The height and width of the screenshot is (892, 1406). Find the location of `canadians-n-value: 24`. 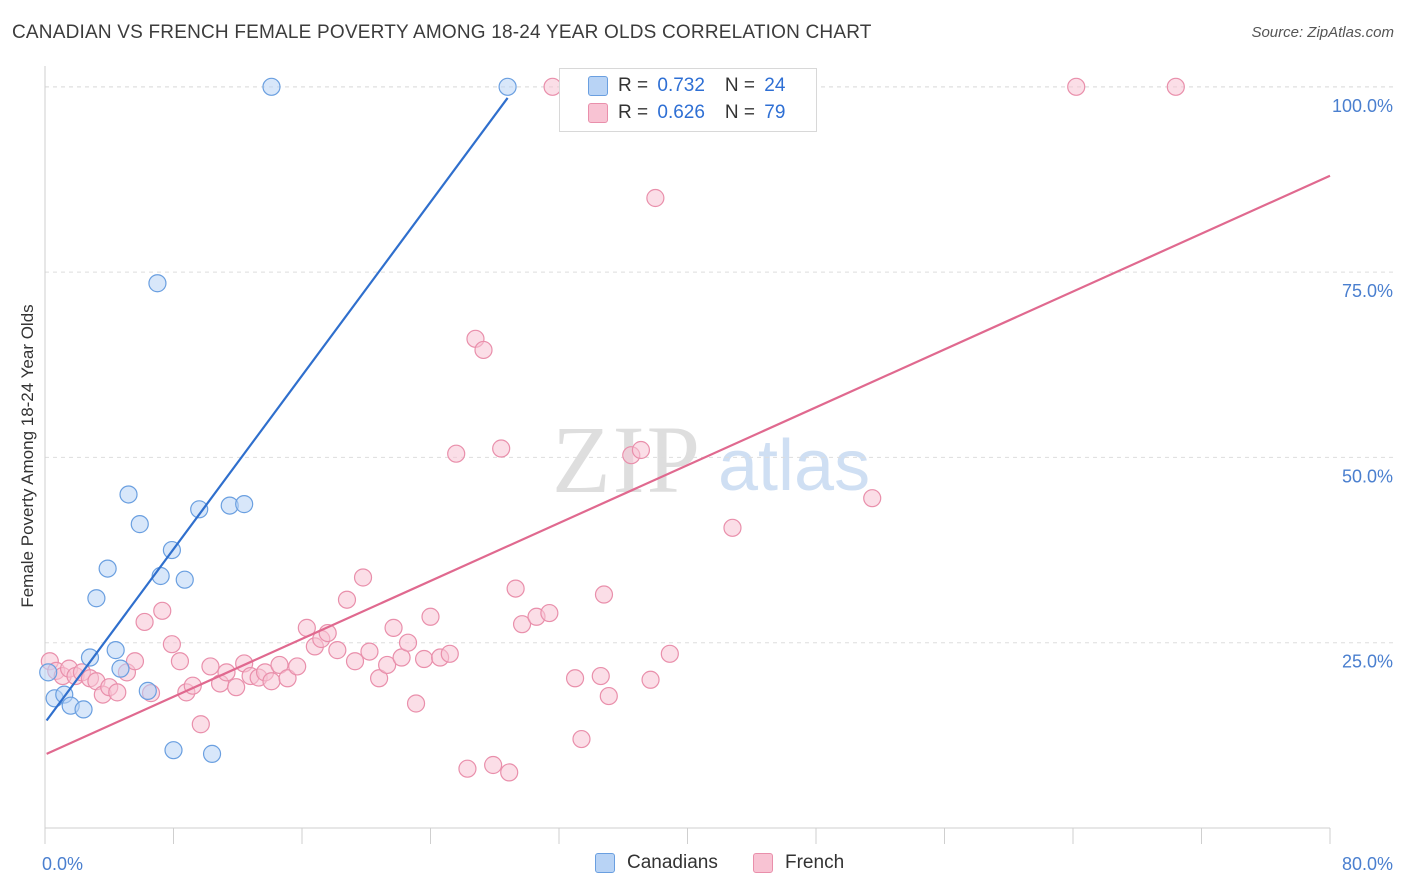

canadians-n-value: 24 is located at coordinates (775, 85).